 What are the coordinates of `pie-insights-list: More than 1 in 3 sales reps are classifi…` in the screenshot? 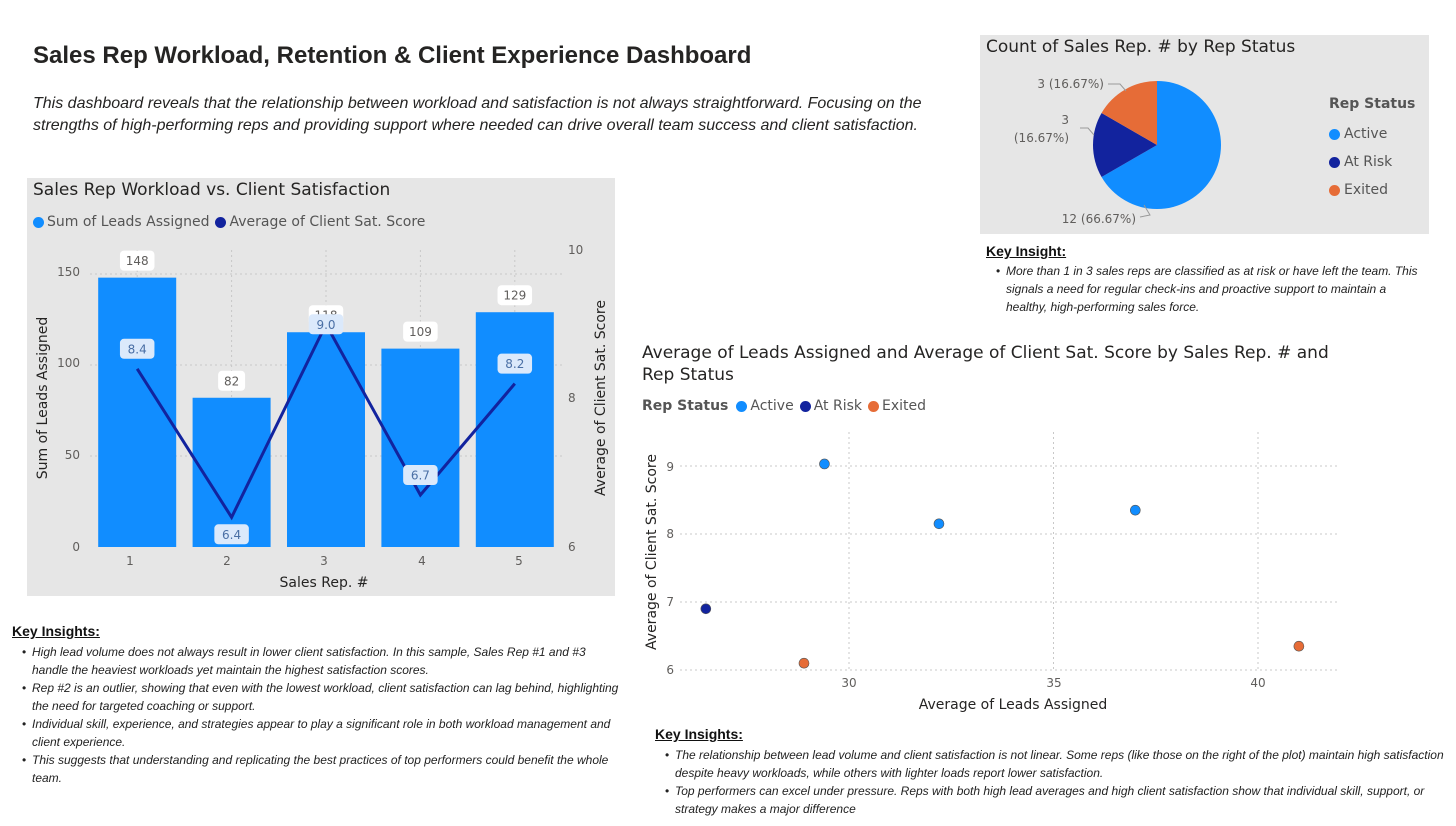 It's located at (1206, 289).